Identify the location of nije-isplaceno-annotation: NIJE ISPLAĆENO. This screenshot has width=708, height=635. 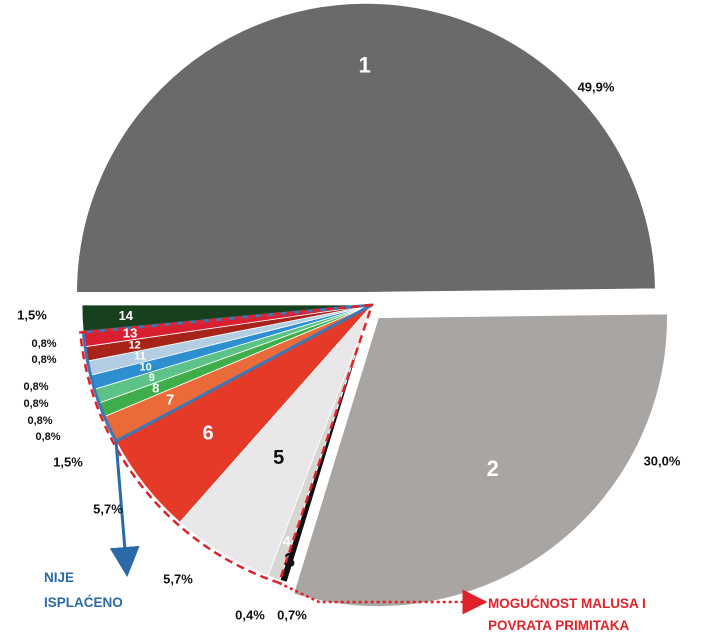
(83, 590).